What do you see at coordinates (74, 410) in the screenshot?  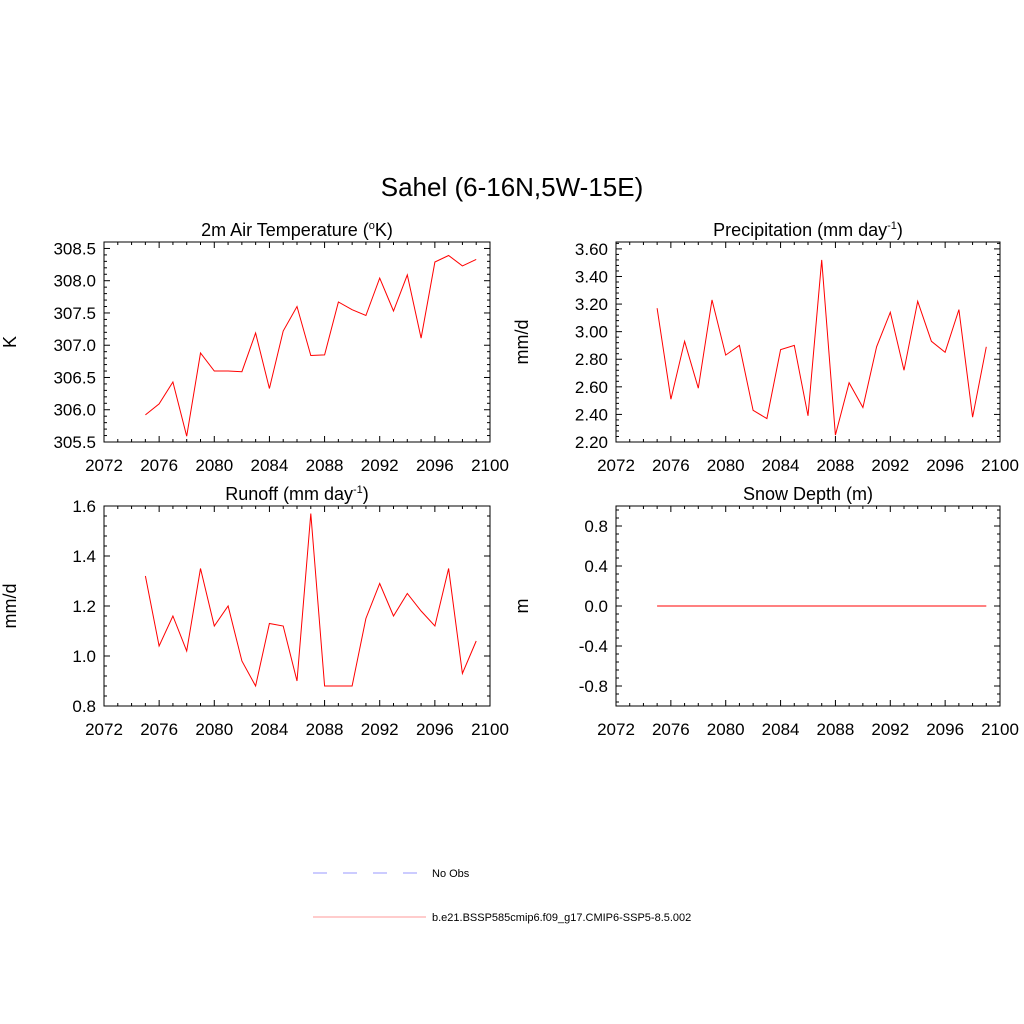 I see `y-tick-label: 306.0` at bounding box center [74, 410].